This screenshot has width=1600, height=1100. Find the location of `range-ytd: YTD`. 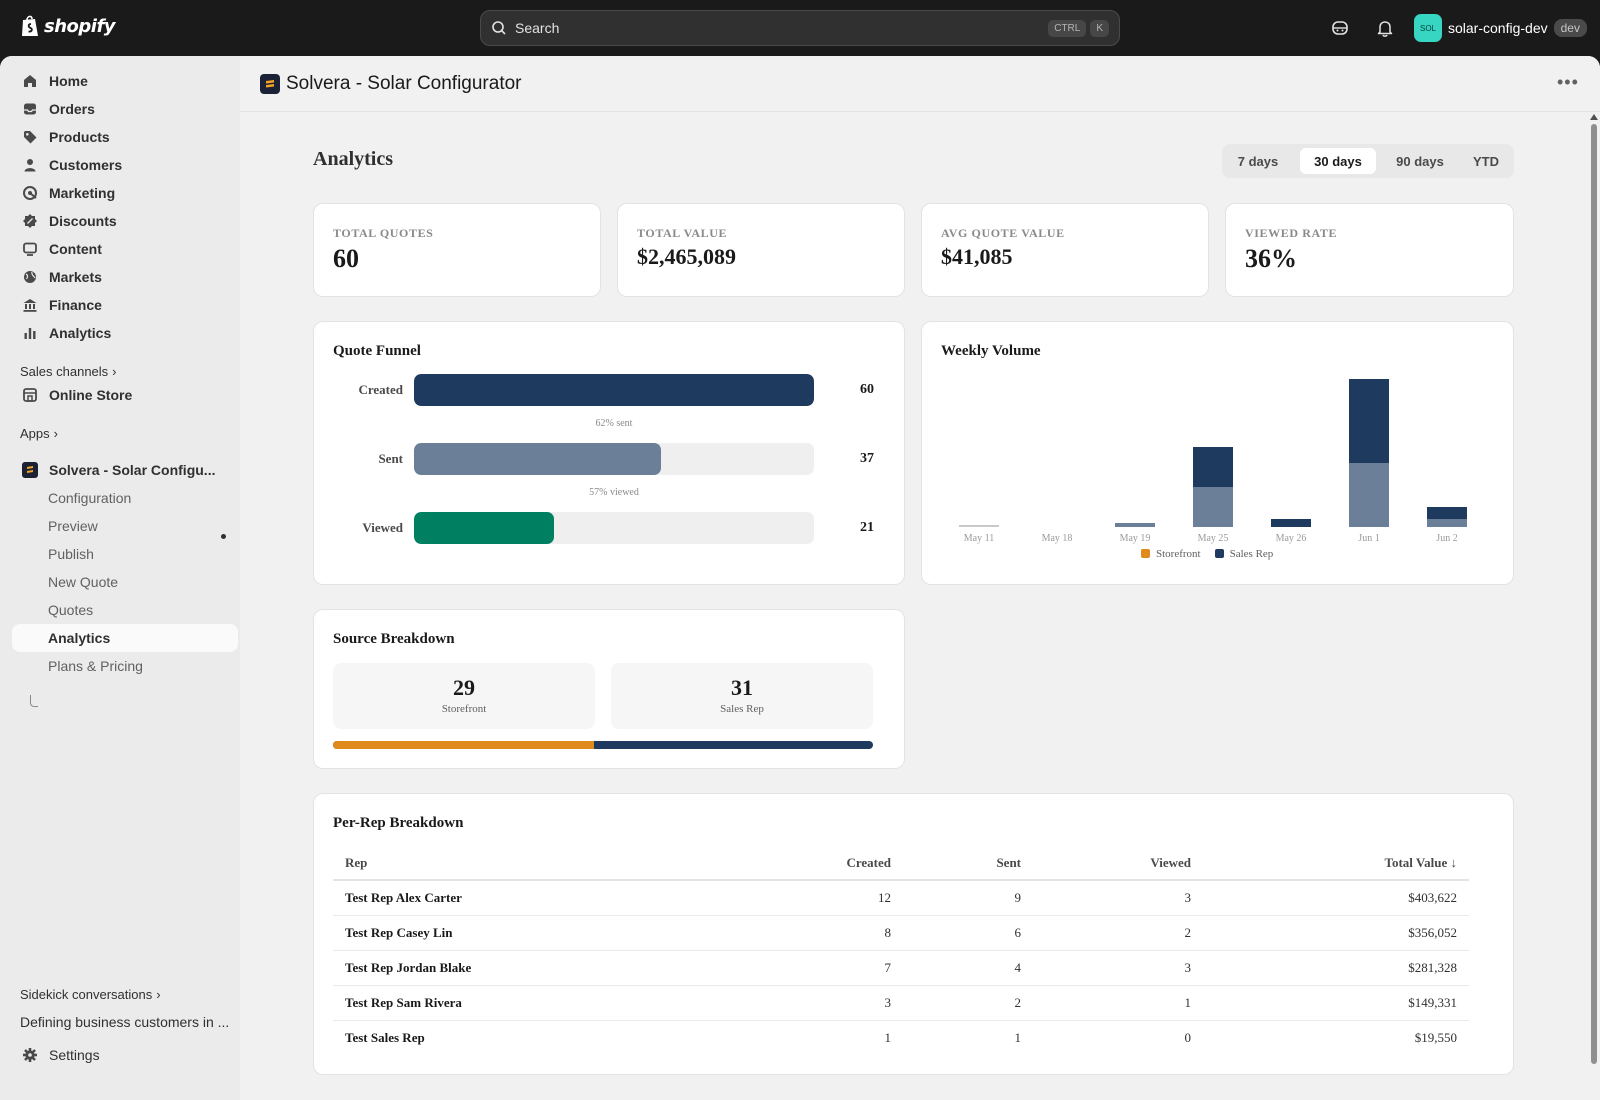

range-ytd: YTD is located at coordinates (1486, 161).